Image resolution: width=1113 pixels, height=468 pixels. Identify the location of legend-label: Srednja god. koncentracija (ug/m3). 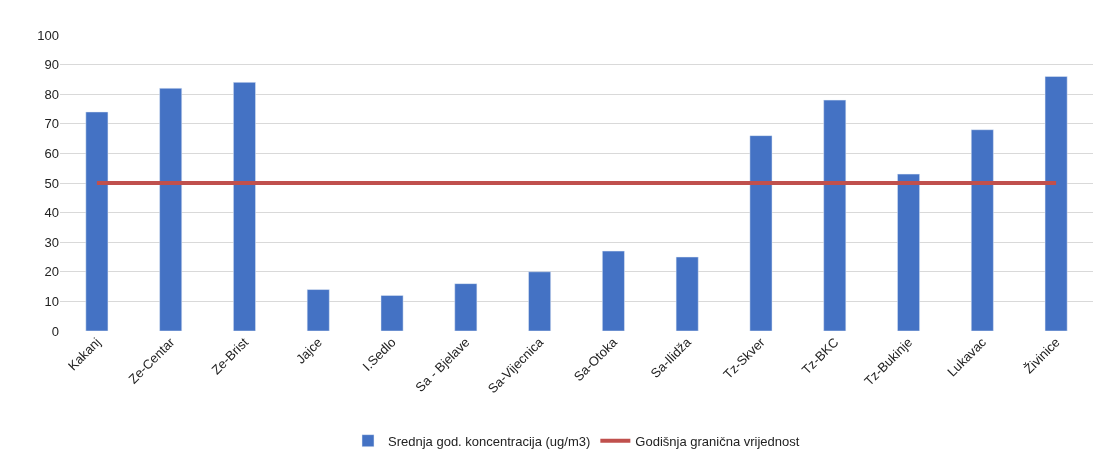
(489, 441).